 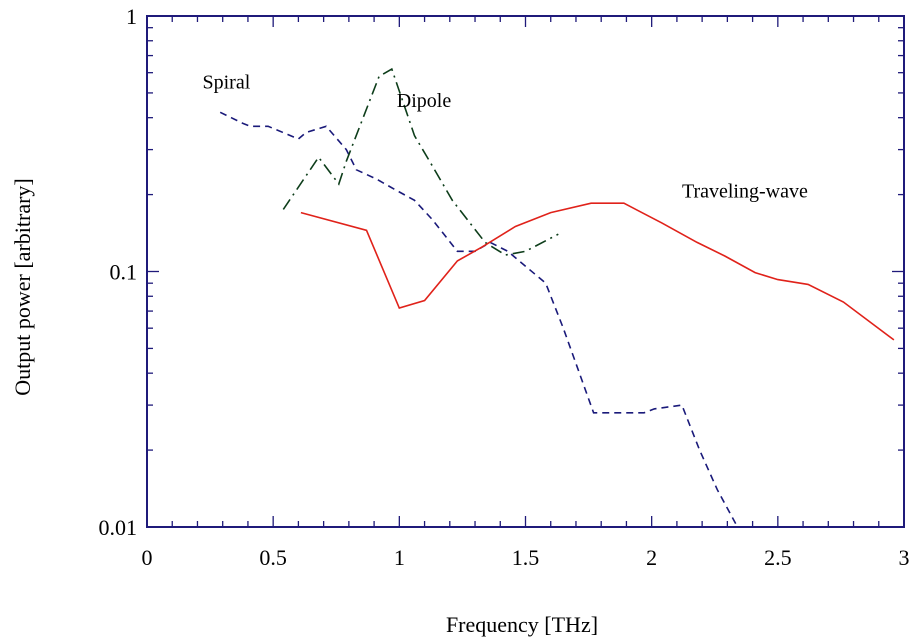 I want to click on x-tick-label: 2, so click(x=651, y=557).